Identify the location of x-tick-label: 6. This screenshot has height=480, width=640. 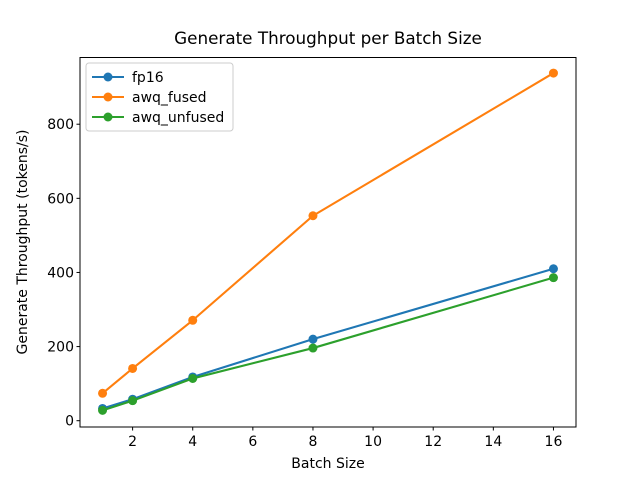
(252, 442).